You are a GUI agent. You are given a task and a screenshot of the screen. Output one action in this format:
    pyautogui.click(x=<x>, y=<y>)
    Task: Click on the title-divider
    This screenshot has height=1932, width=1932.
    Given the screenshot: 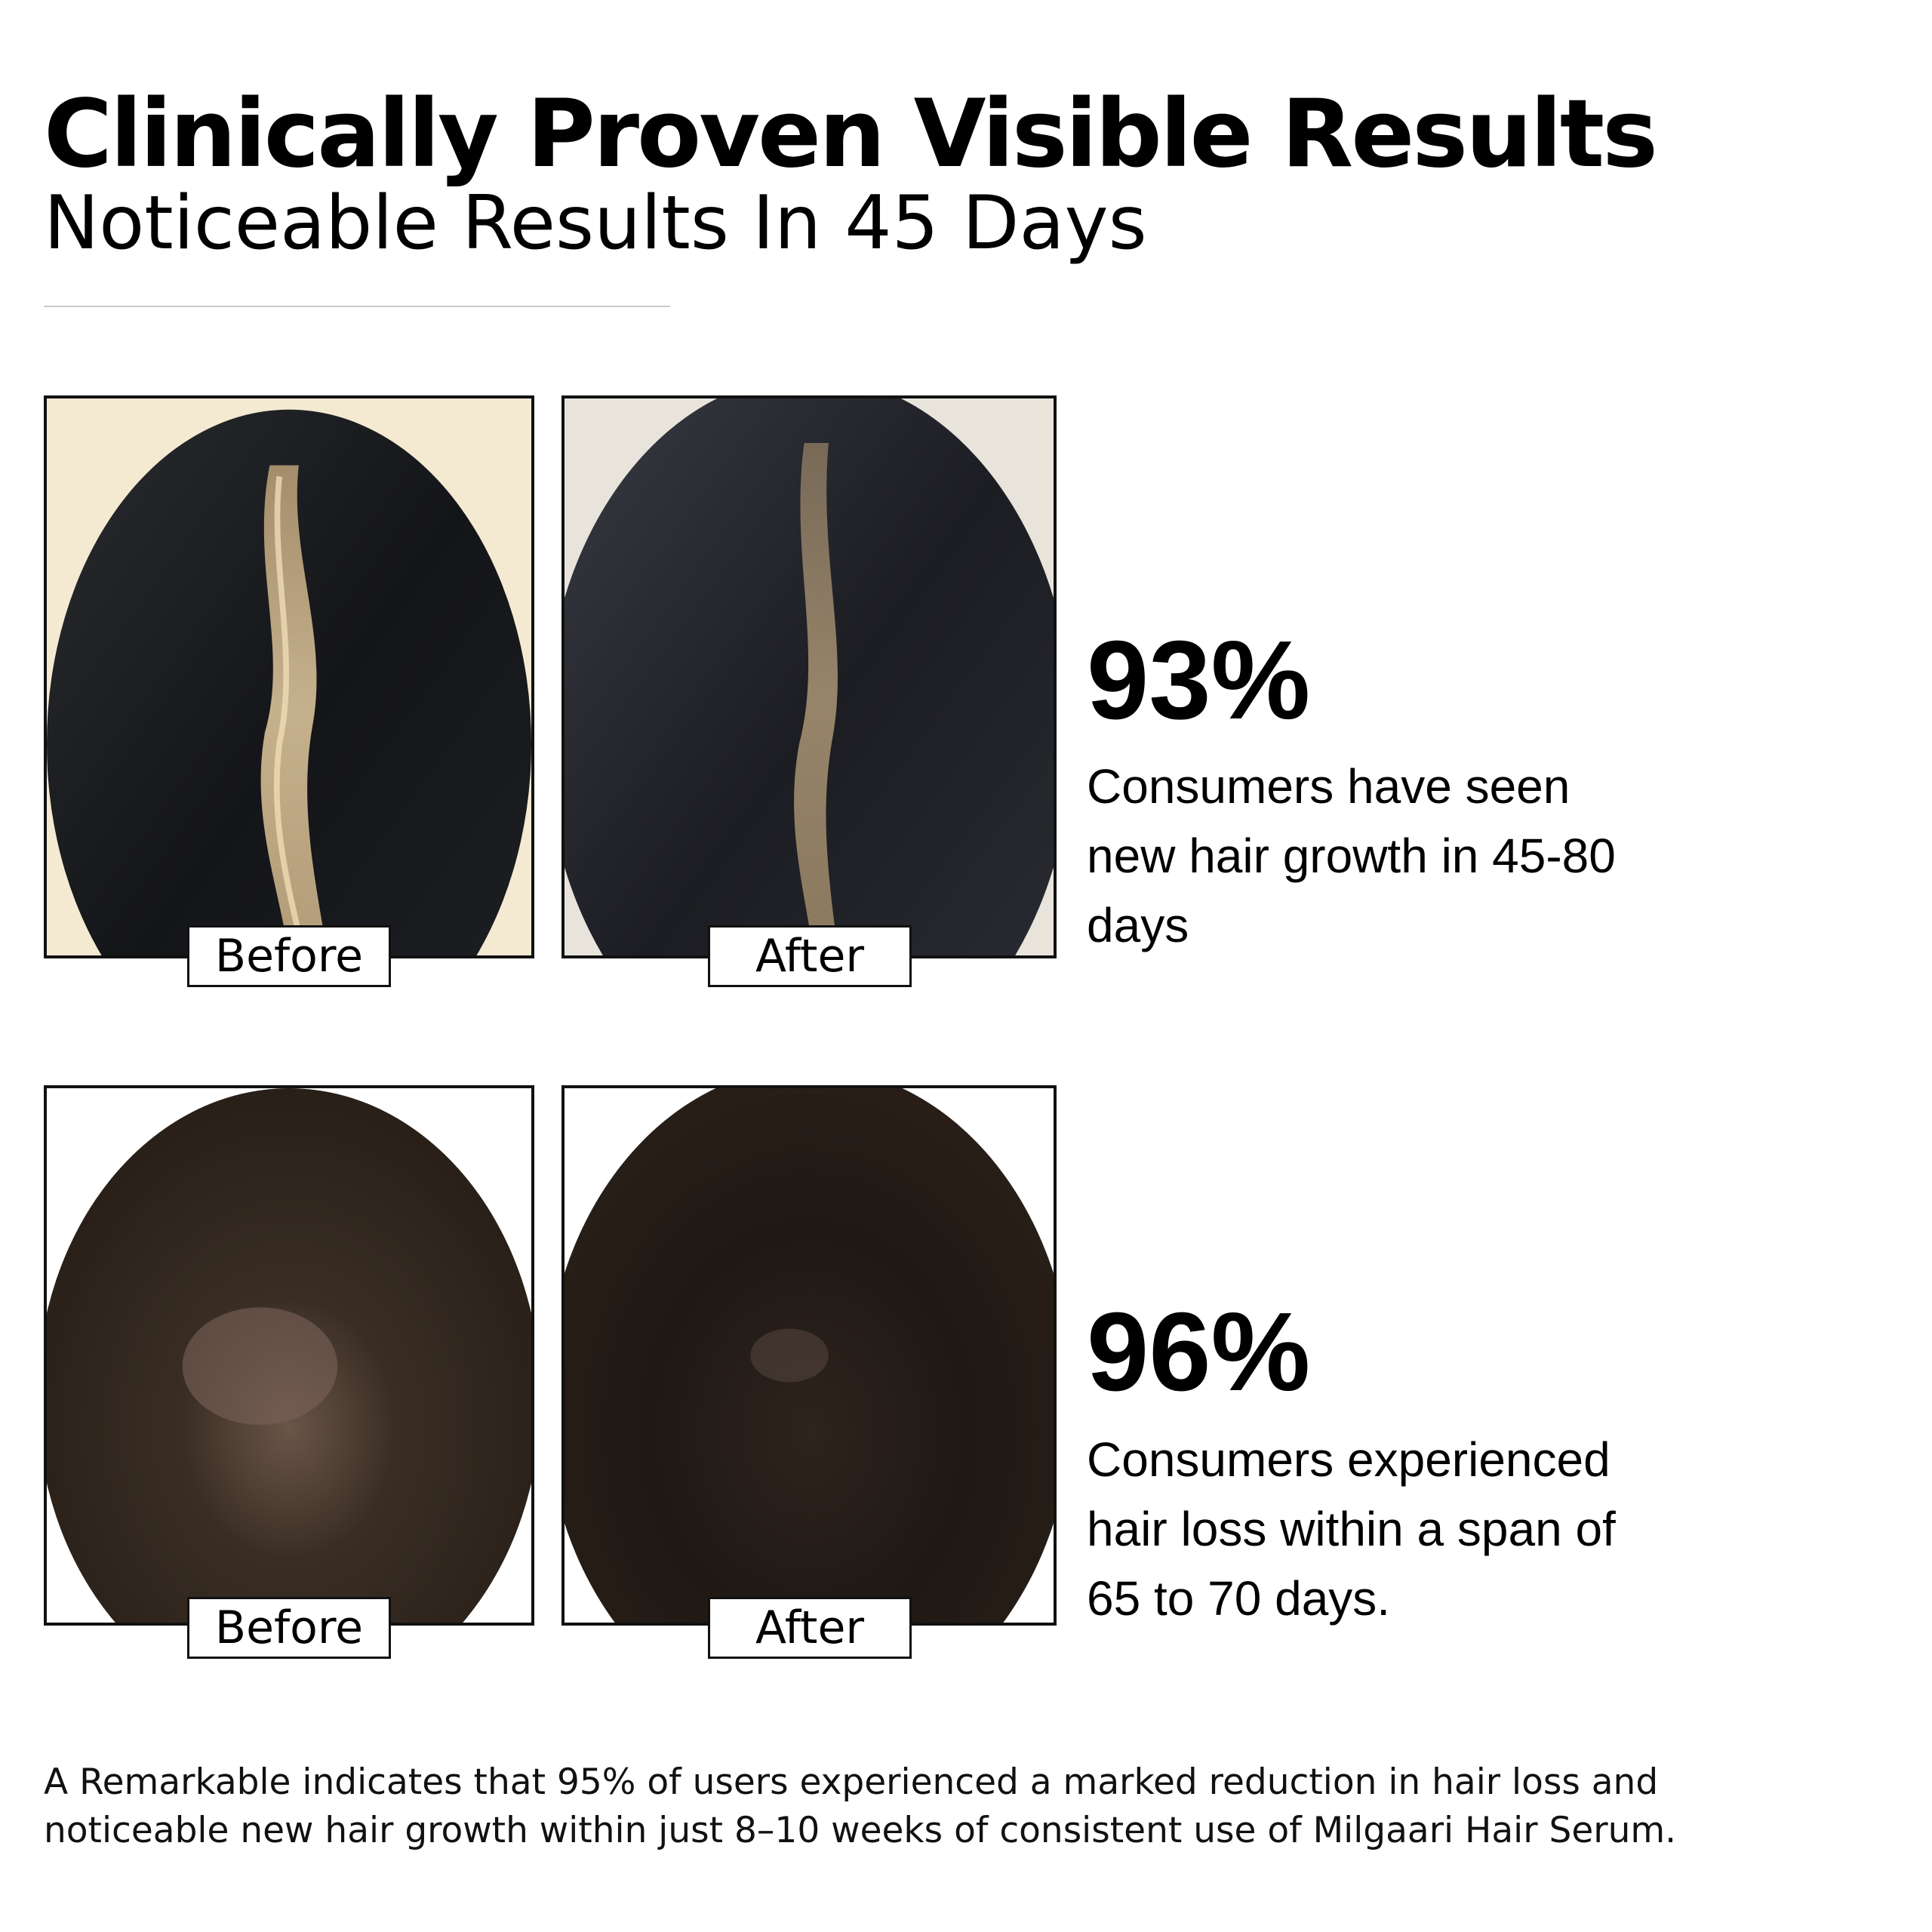 What is the action you would take?
    pyautogui.click(x=357, y=306)
    